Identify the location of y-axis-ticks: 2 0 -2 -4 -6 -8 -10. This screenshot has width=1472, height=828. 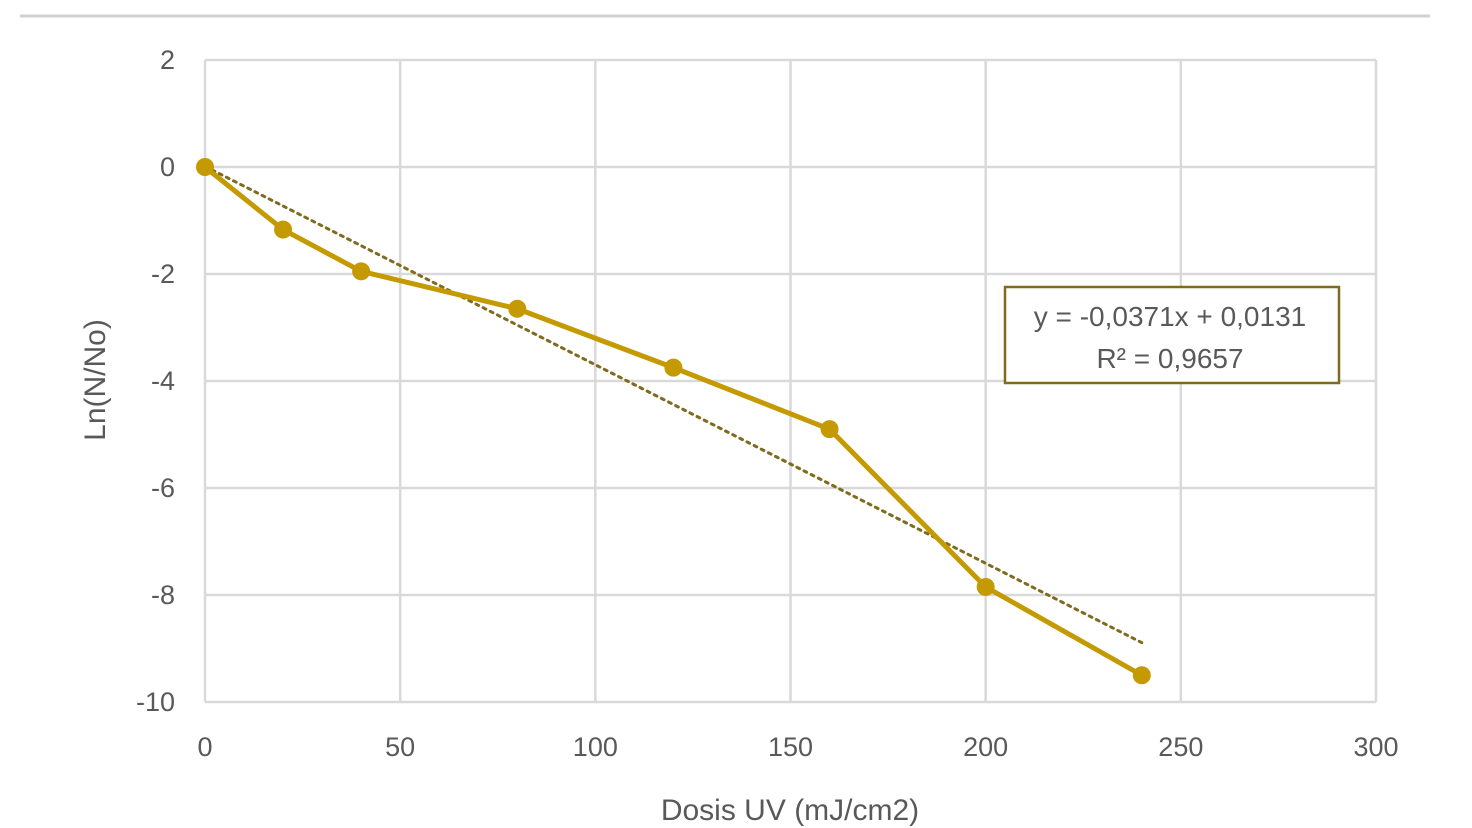
(155, 381).